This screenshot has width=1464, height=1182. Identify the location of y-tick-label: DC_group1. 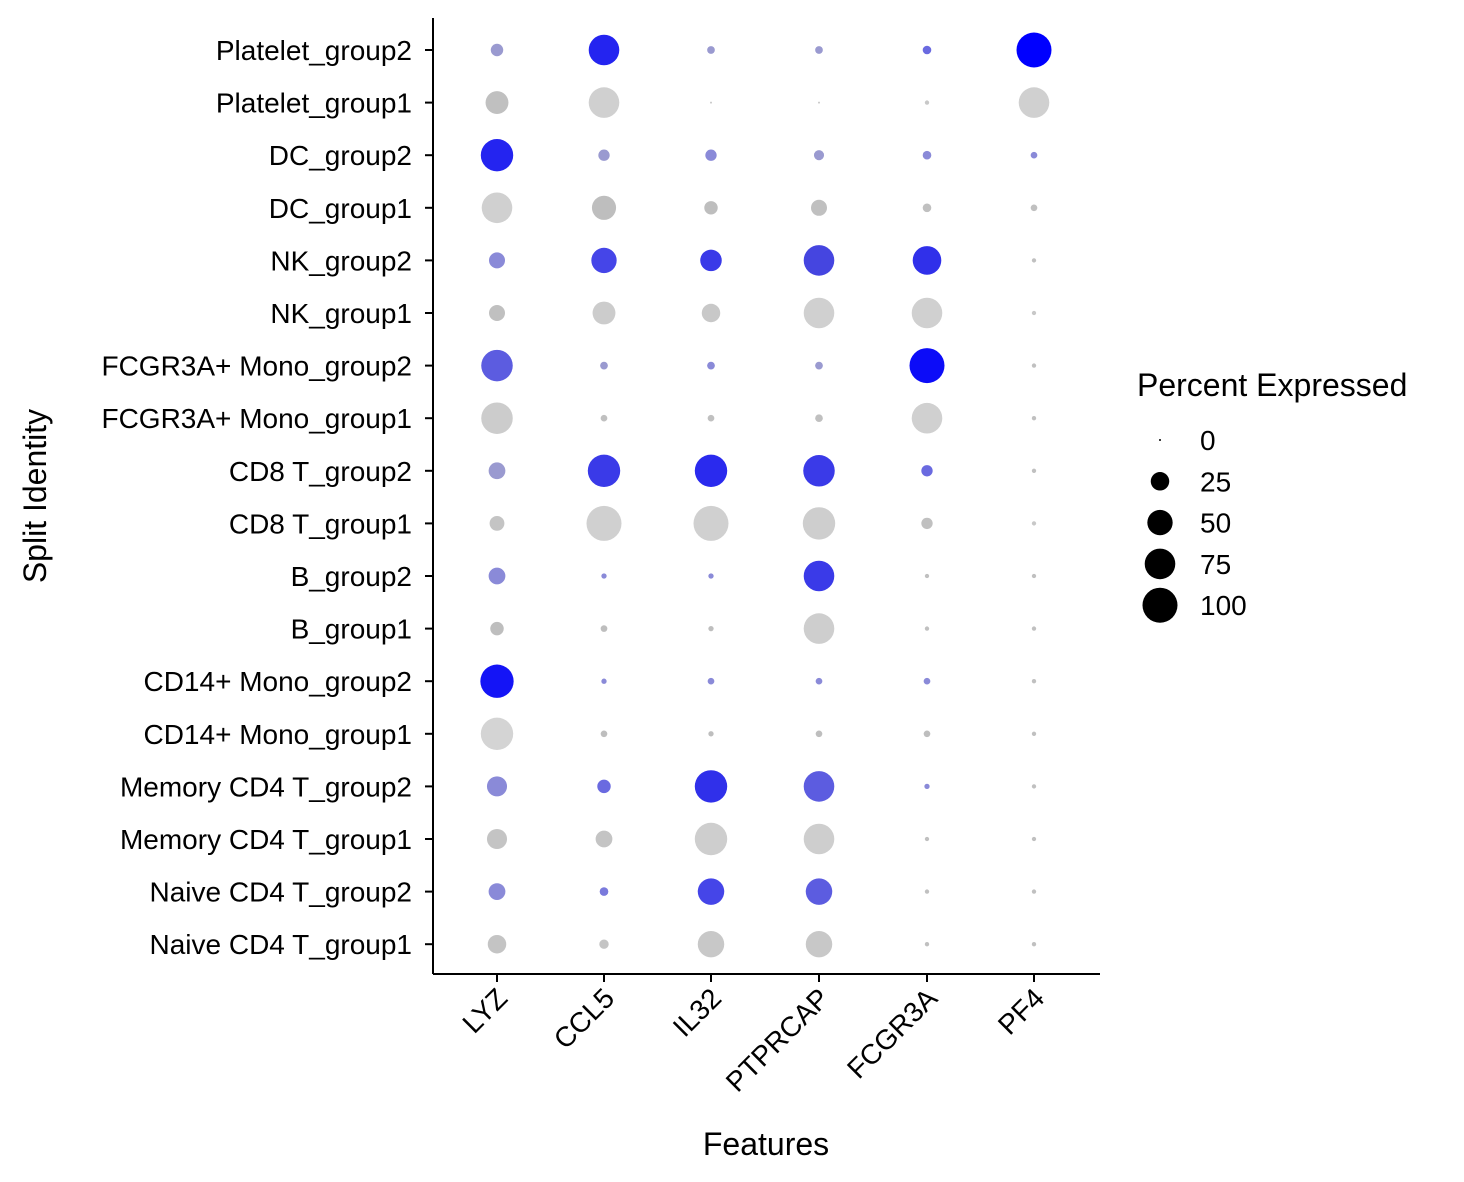
(340, 208).